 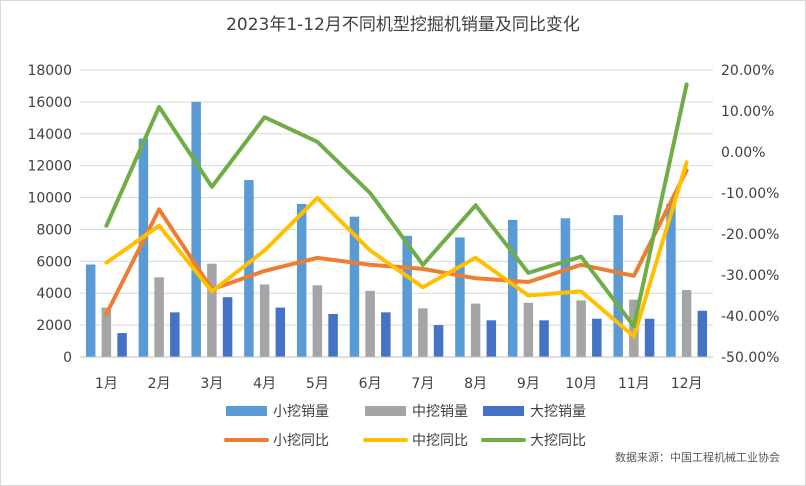 I want to click on chart-title: 2023年1-12月不同机型挖掘机销量及同比变化, so click(x=403, y=25).